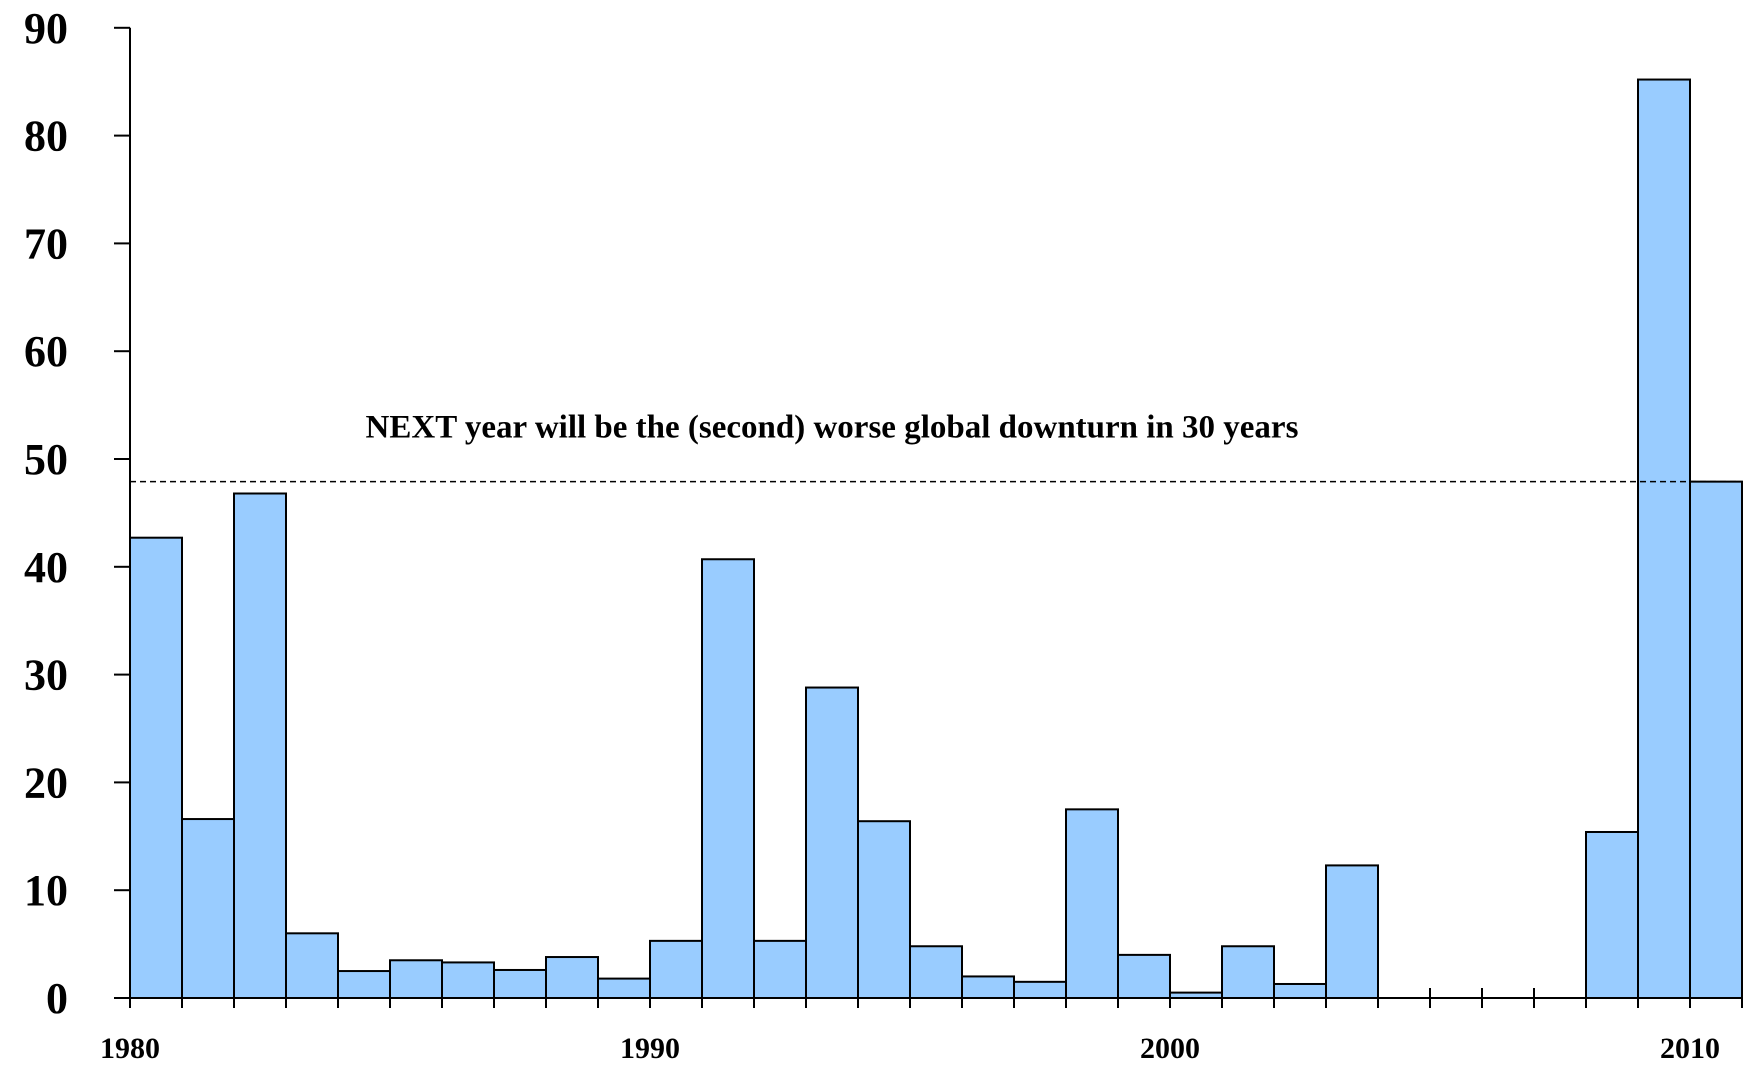 Image resolution: width=1760 pixels, height=1066 pixels. What do you see at coordinates (156, 767) in the screenshot?
I see `bar-1980` at bounding box center [156, 767].